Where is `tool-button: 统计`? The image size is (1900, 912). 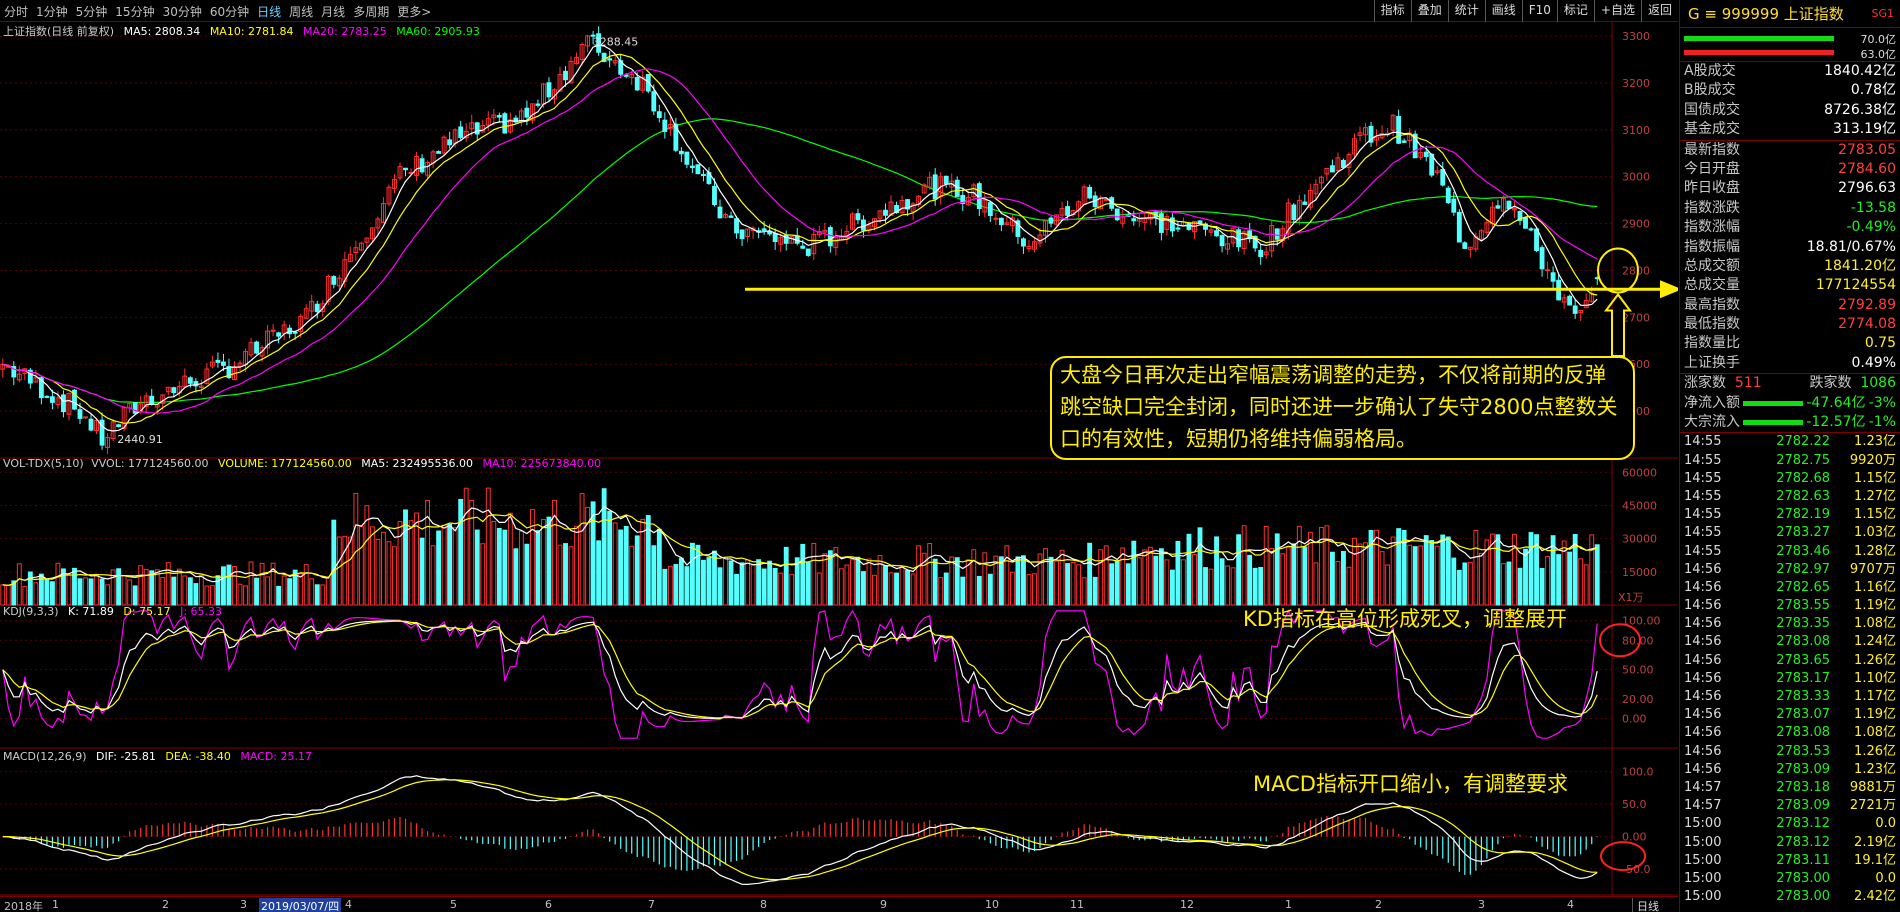
tool-button: 统计 is located at coordinates (1466, 11).